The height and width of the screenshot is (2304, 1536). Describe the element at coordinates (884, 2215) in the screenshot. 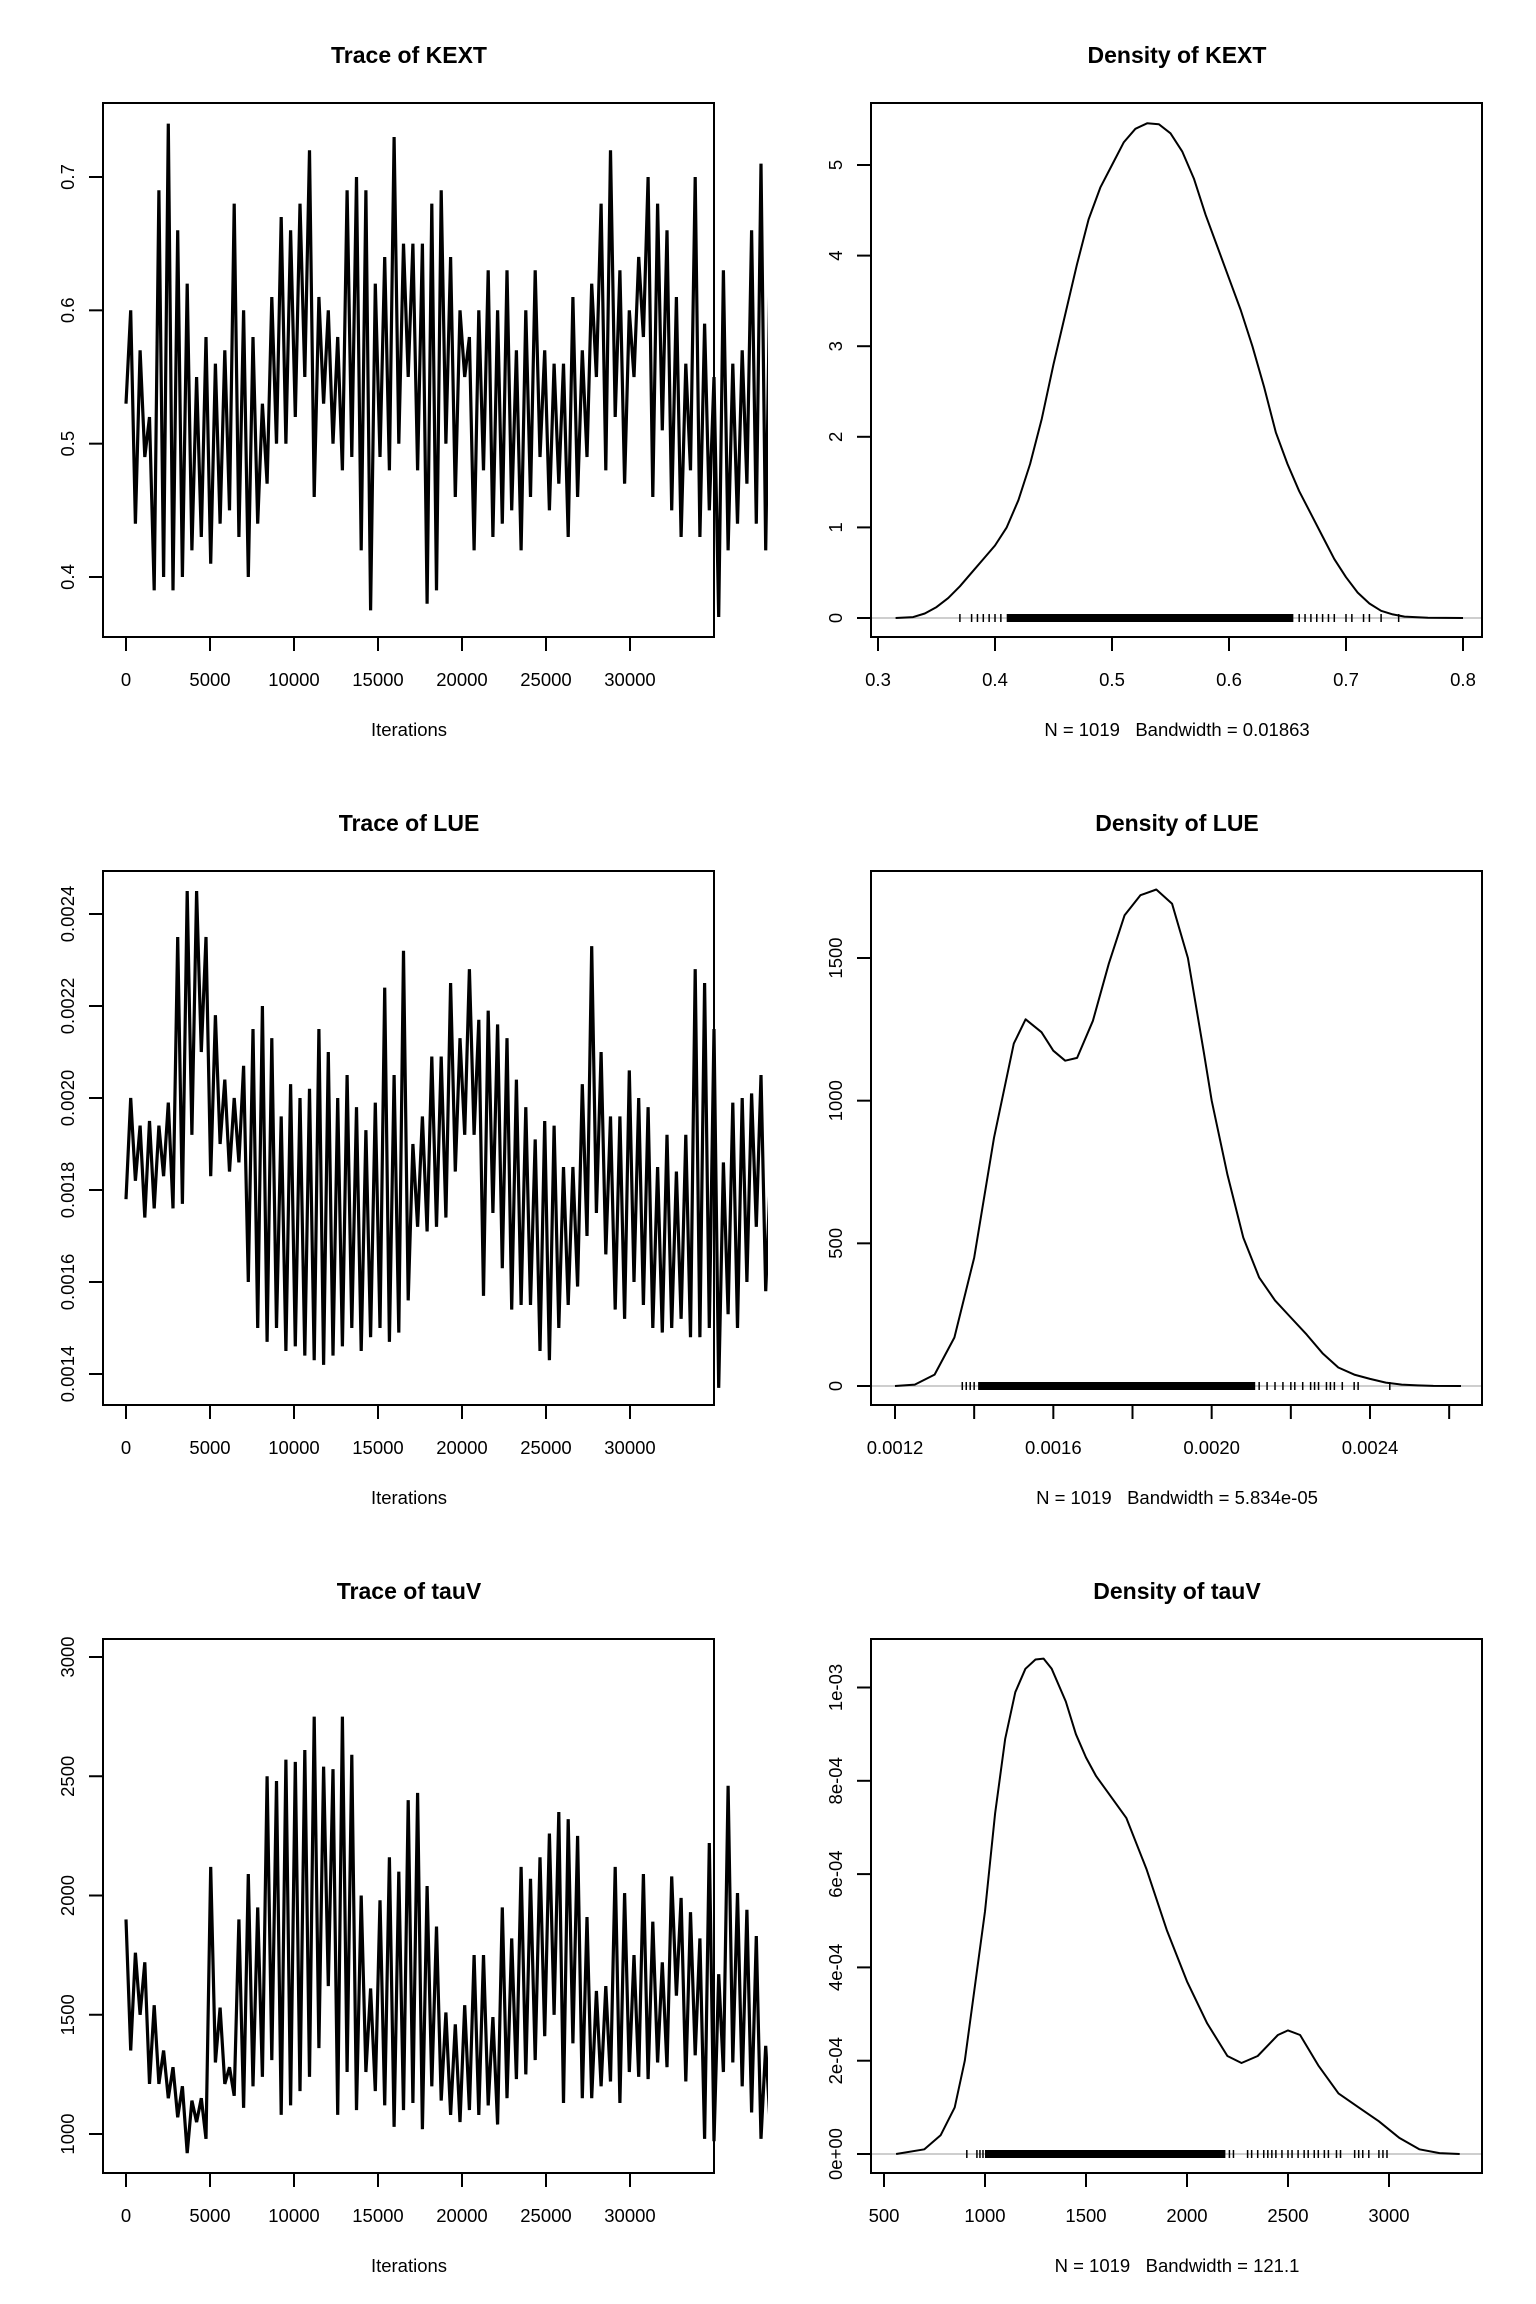

I see `x-tick-label: 500` at that location.